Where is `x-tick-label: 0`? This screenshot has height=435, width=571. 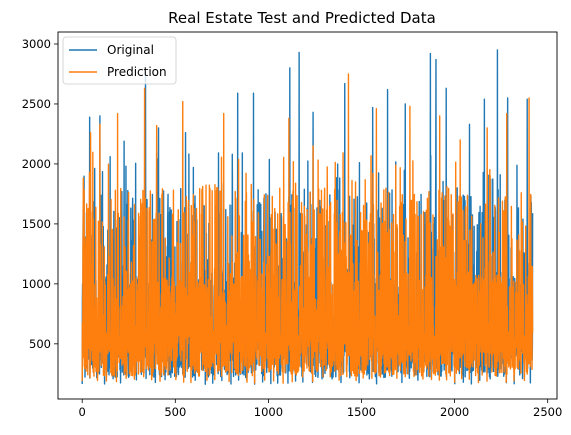 x-tick-label: 0 is located at coordinates (82, 412).